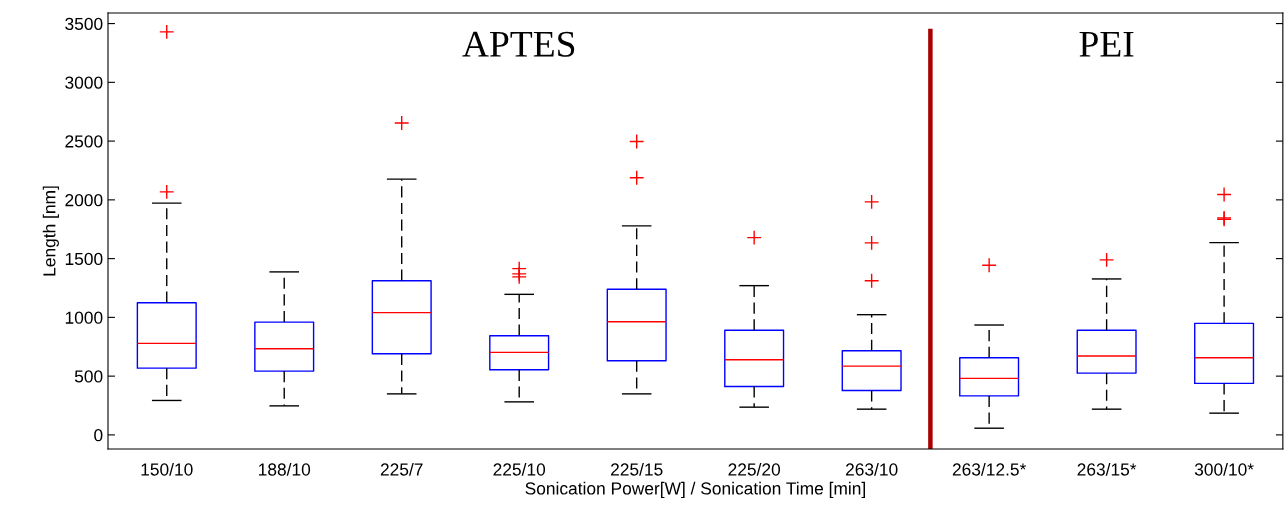 The image size is (1288, 506). What do you see at coordinates (88, 376) in the screenshot?
I see `y-tick-label: 500` at bounding box center [88, 376].